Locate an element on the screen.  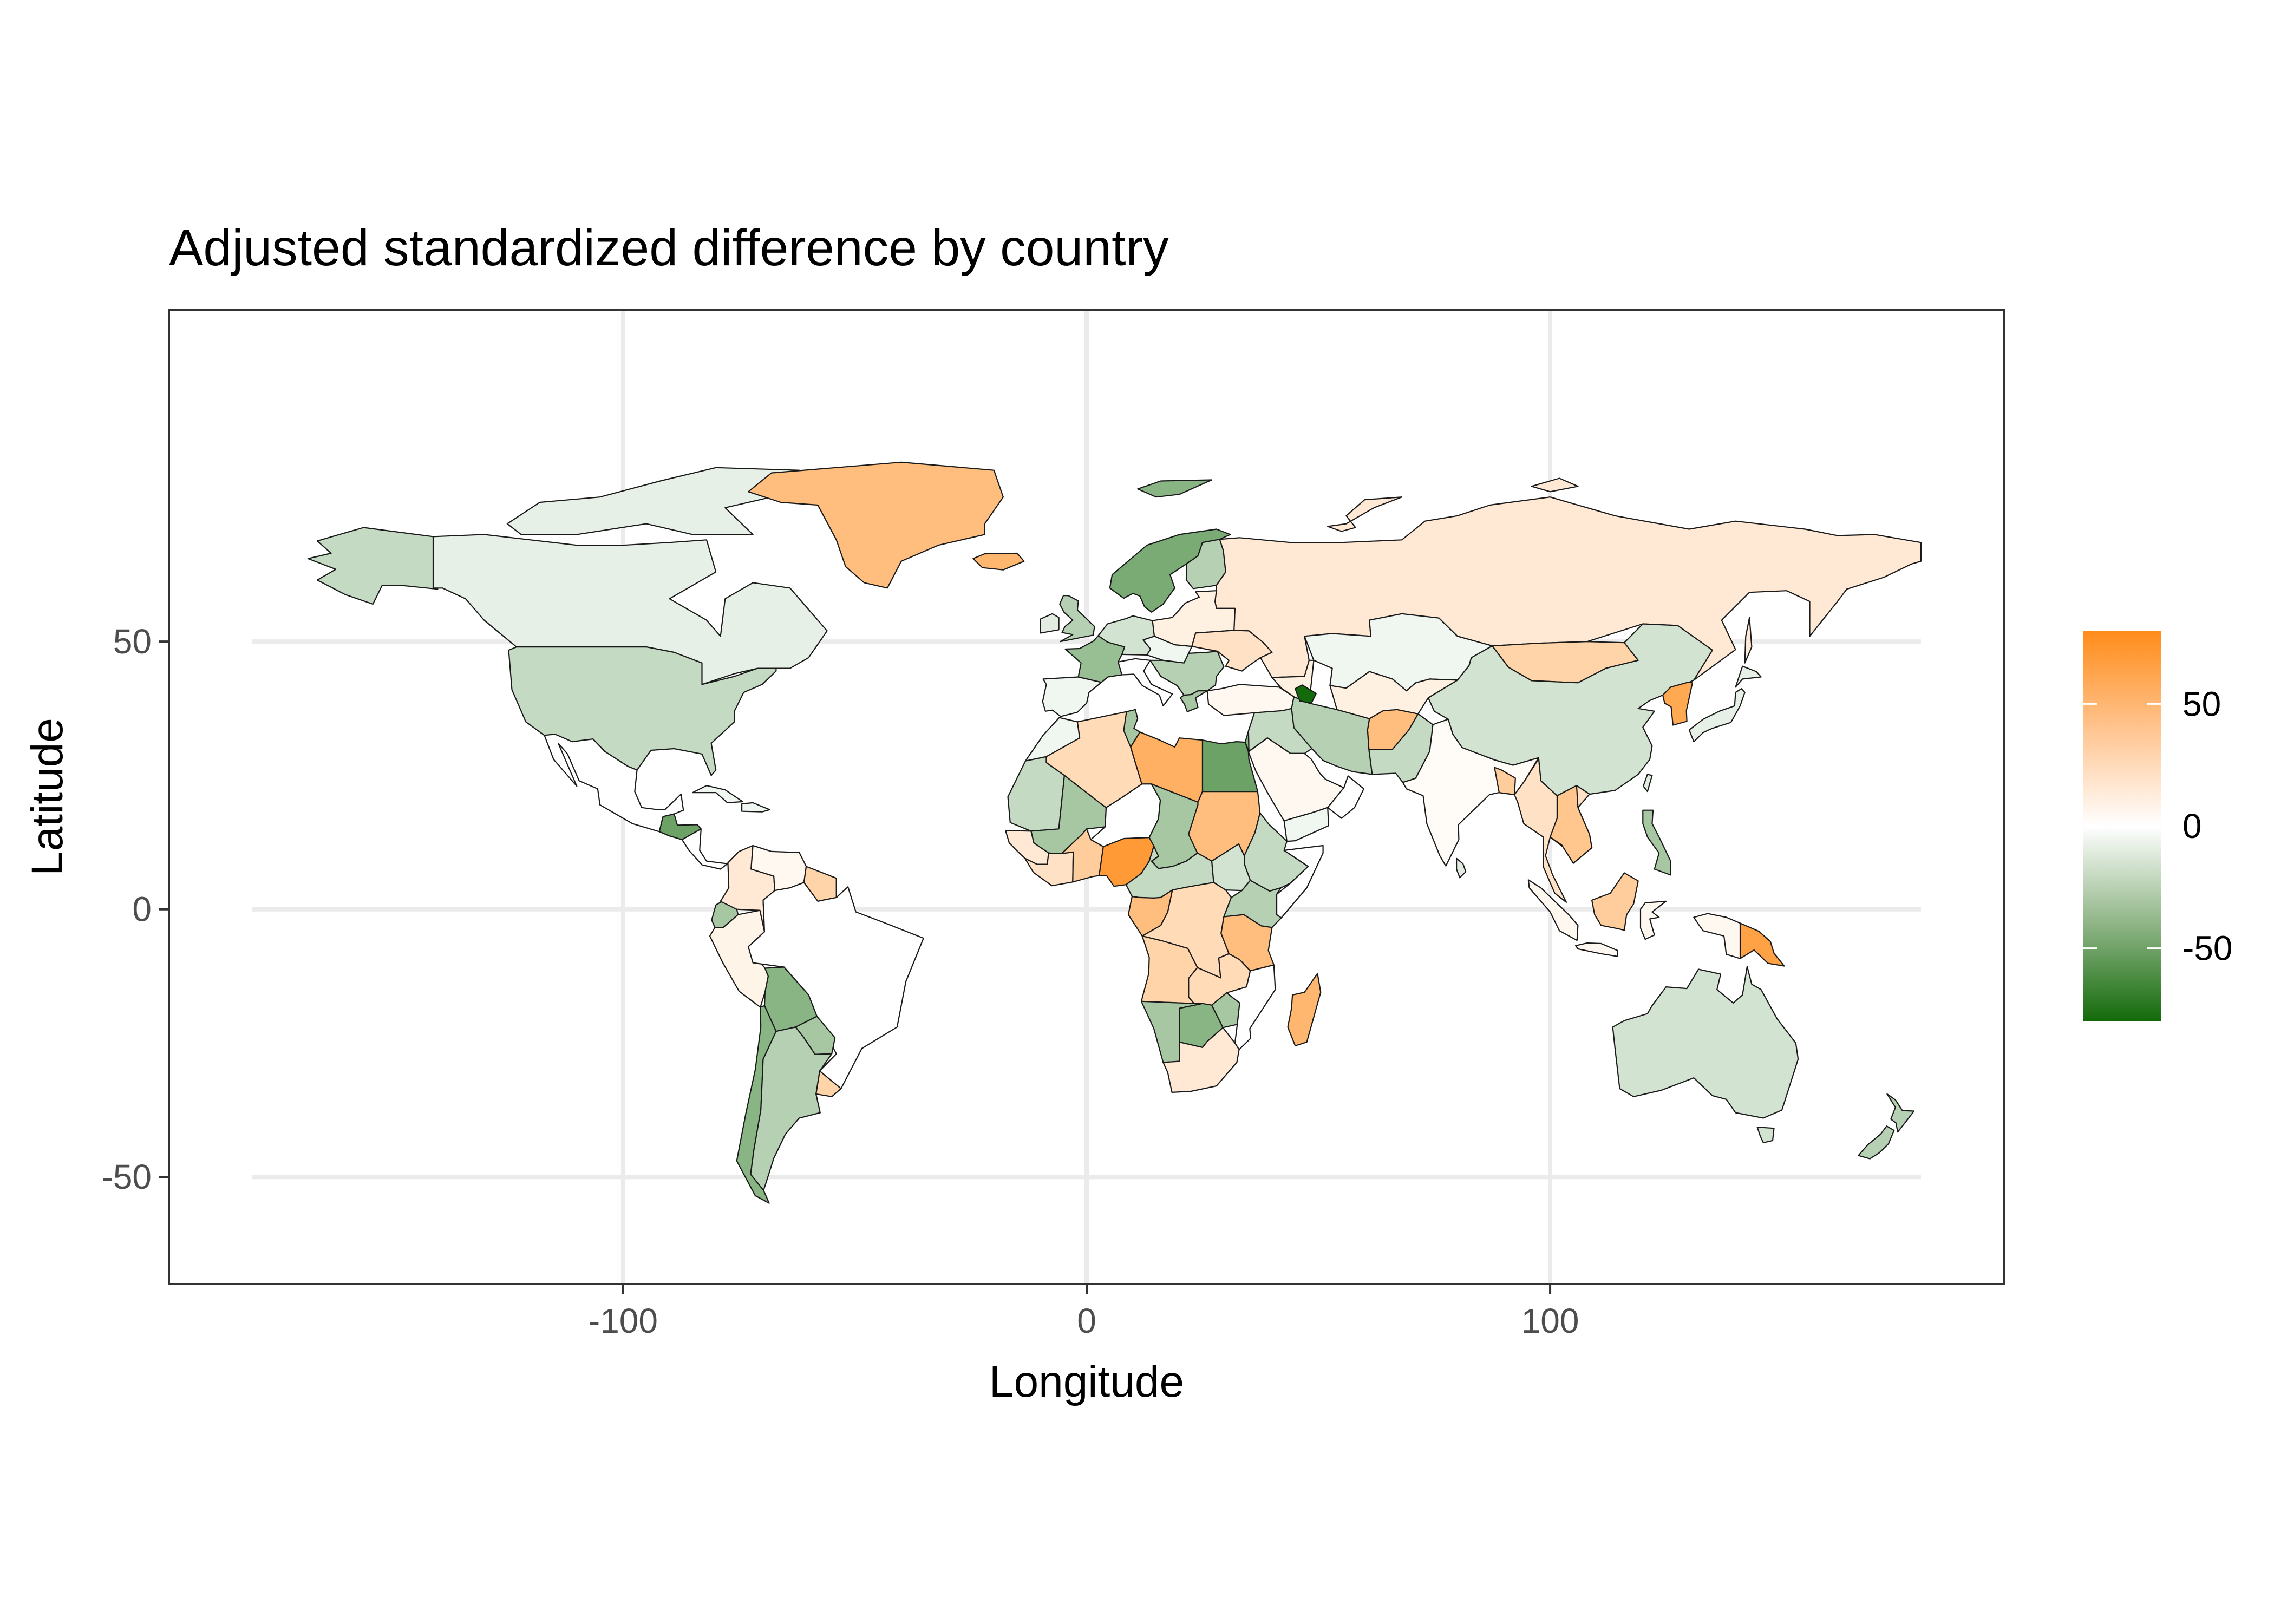
country-kamchatka-sakhalin is located at coordinates (1749, 641).